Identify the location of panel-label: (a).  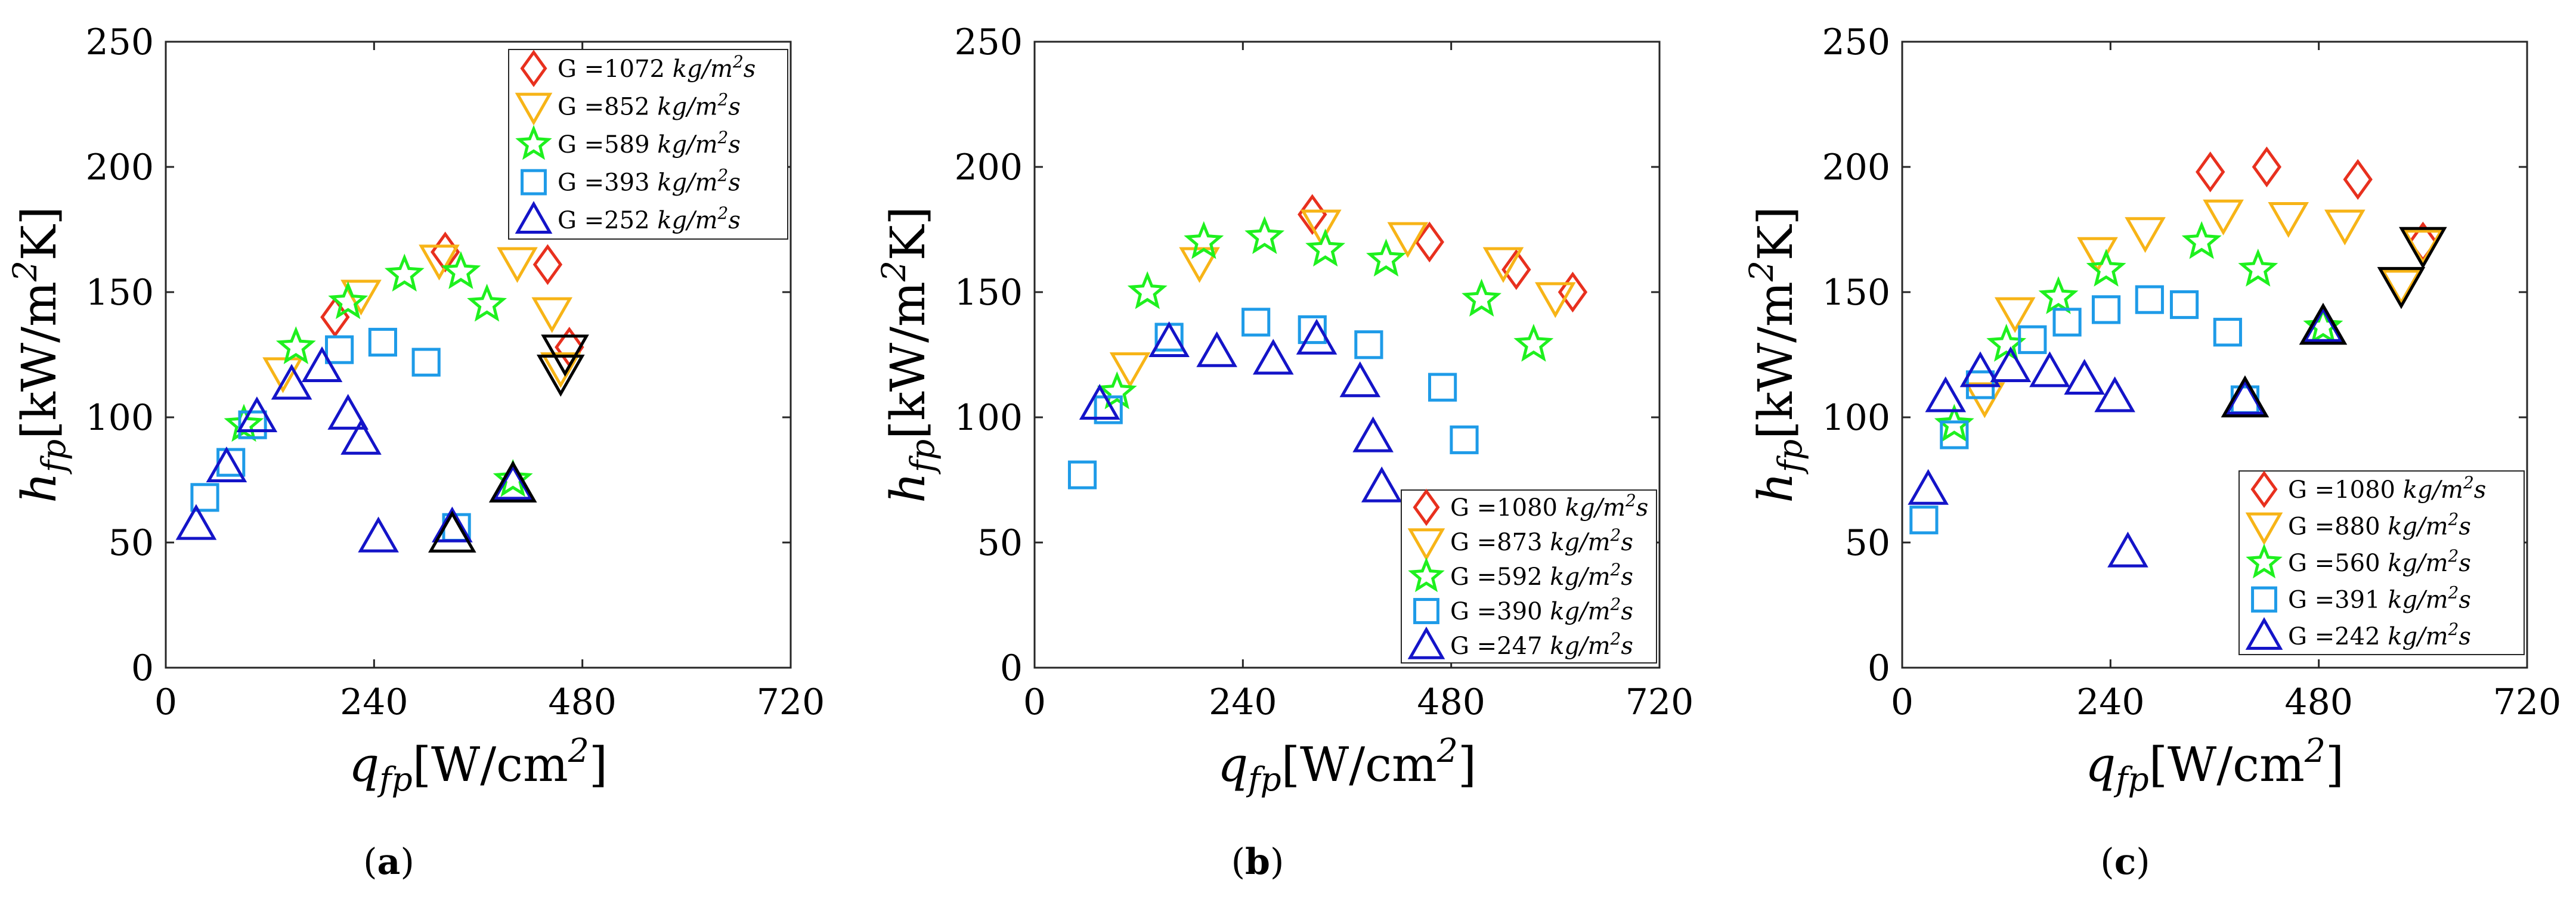
(388, 862).